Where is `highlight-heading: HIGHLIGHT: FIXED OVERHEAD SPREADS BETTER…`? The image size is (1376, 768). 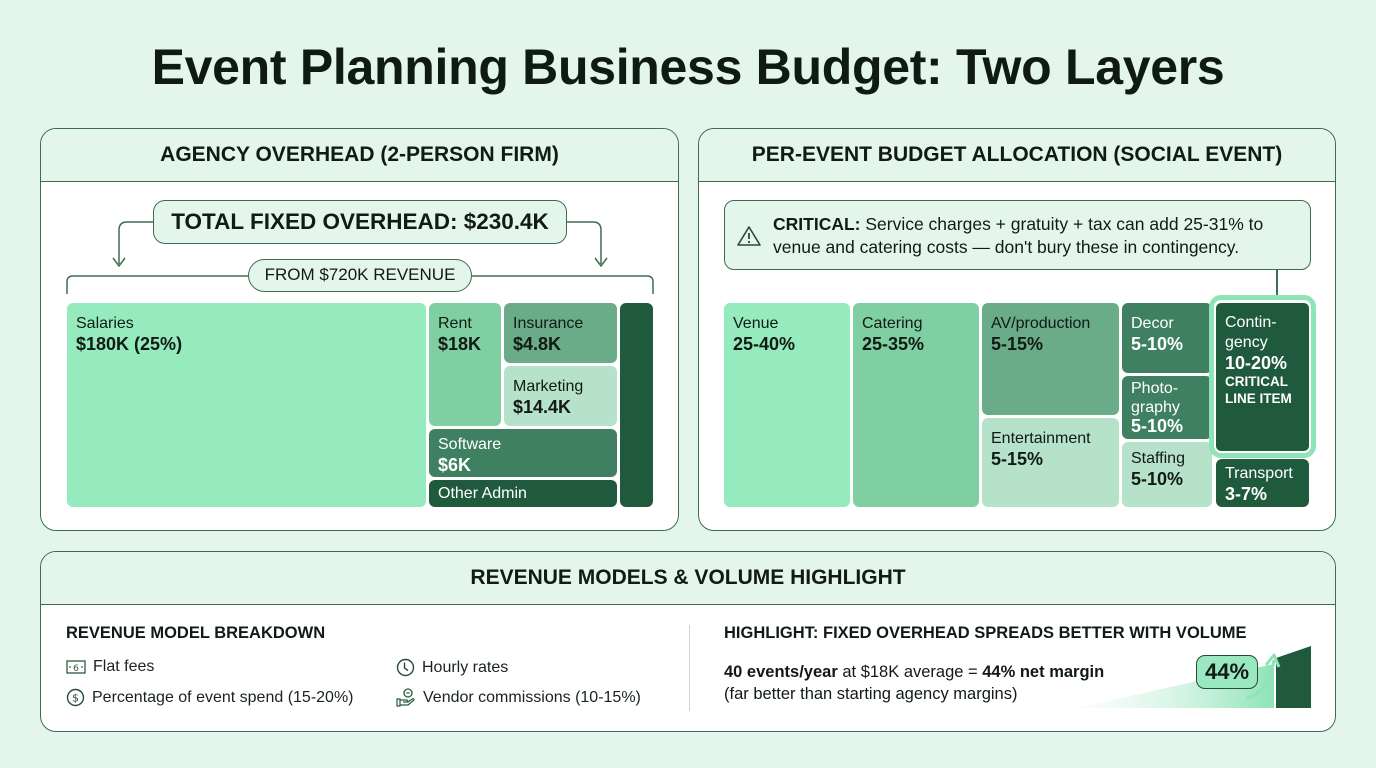
highlight-heading: HIGHLIGHT: FIXED OVERHEAD SPREADS BETTER… is located at coordinates (985, 633).